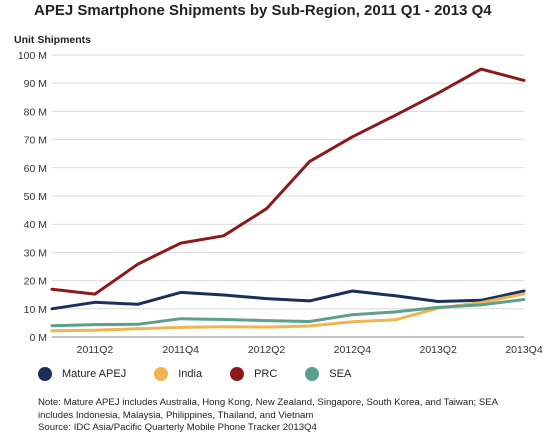 This screenshot has width=550, height=436. Describe the element at coordinates (180, 350) in the screenshot. I see `x-tick-label: 2011Q4` at that location.